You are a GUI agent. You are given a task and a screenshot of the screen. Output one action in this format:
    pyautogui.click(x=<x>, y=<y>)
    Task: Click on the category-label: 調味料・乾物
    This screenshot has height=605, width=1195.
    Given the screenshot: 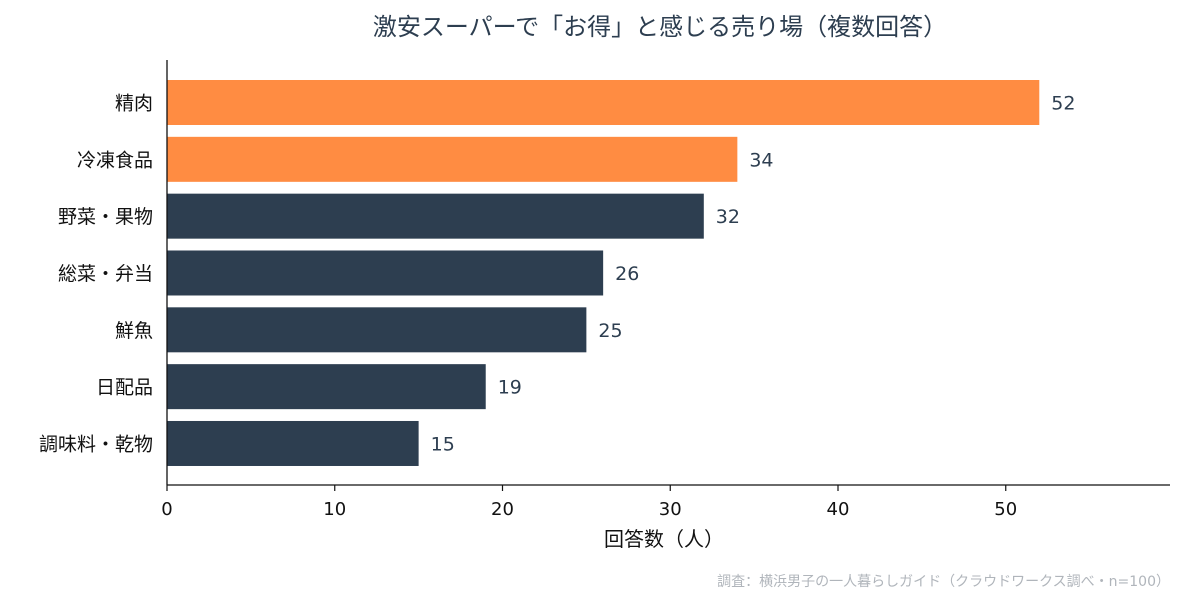 What is the action you would take?
    pyautogui.click(x=96, y=444)
    